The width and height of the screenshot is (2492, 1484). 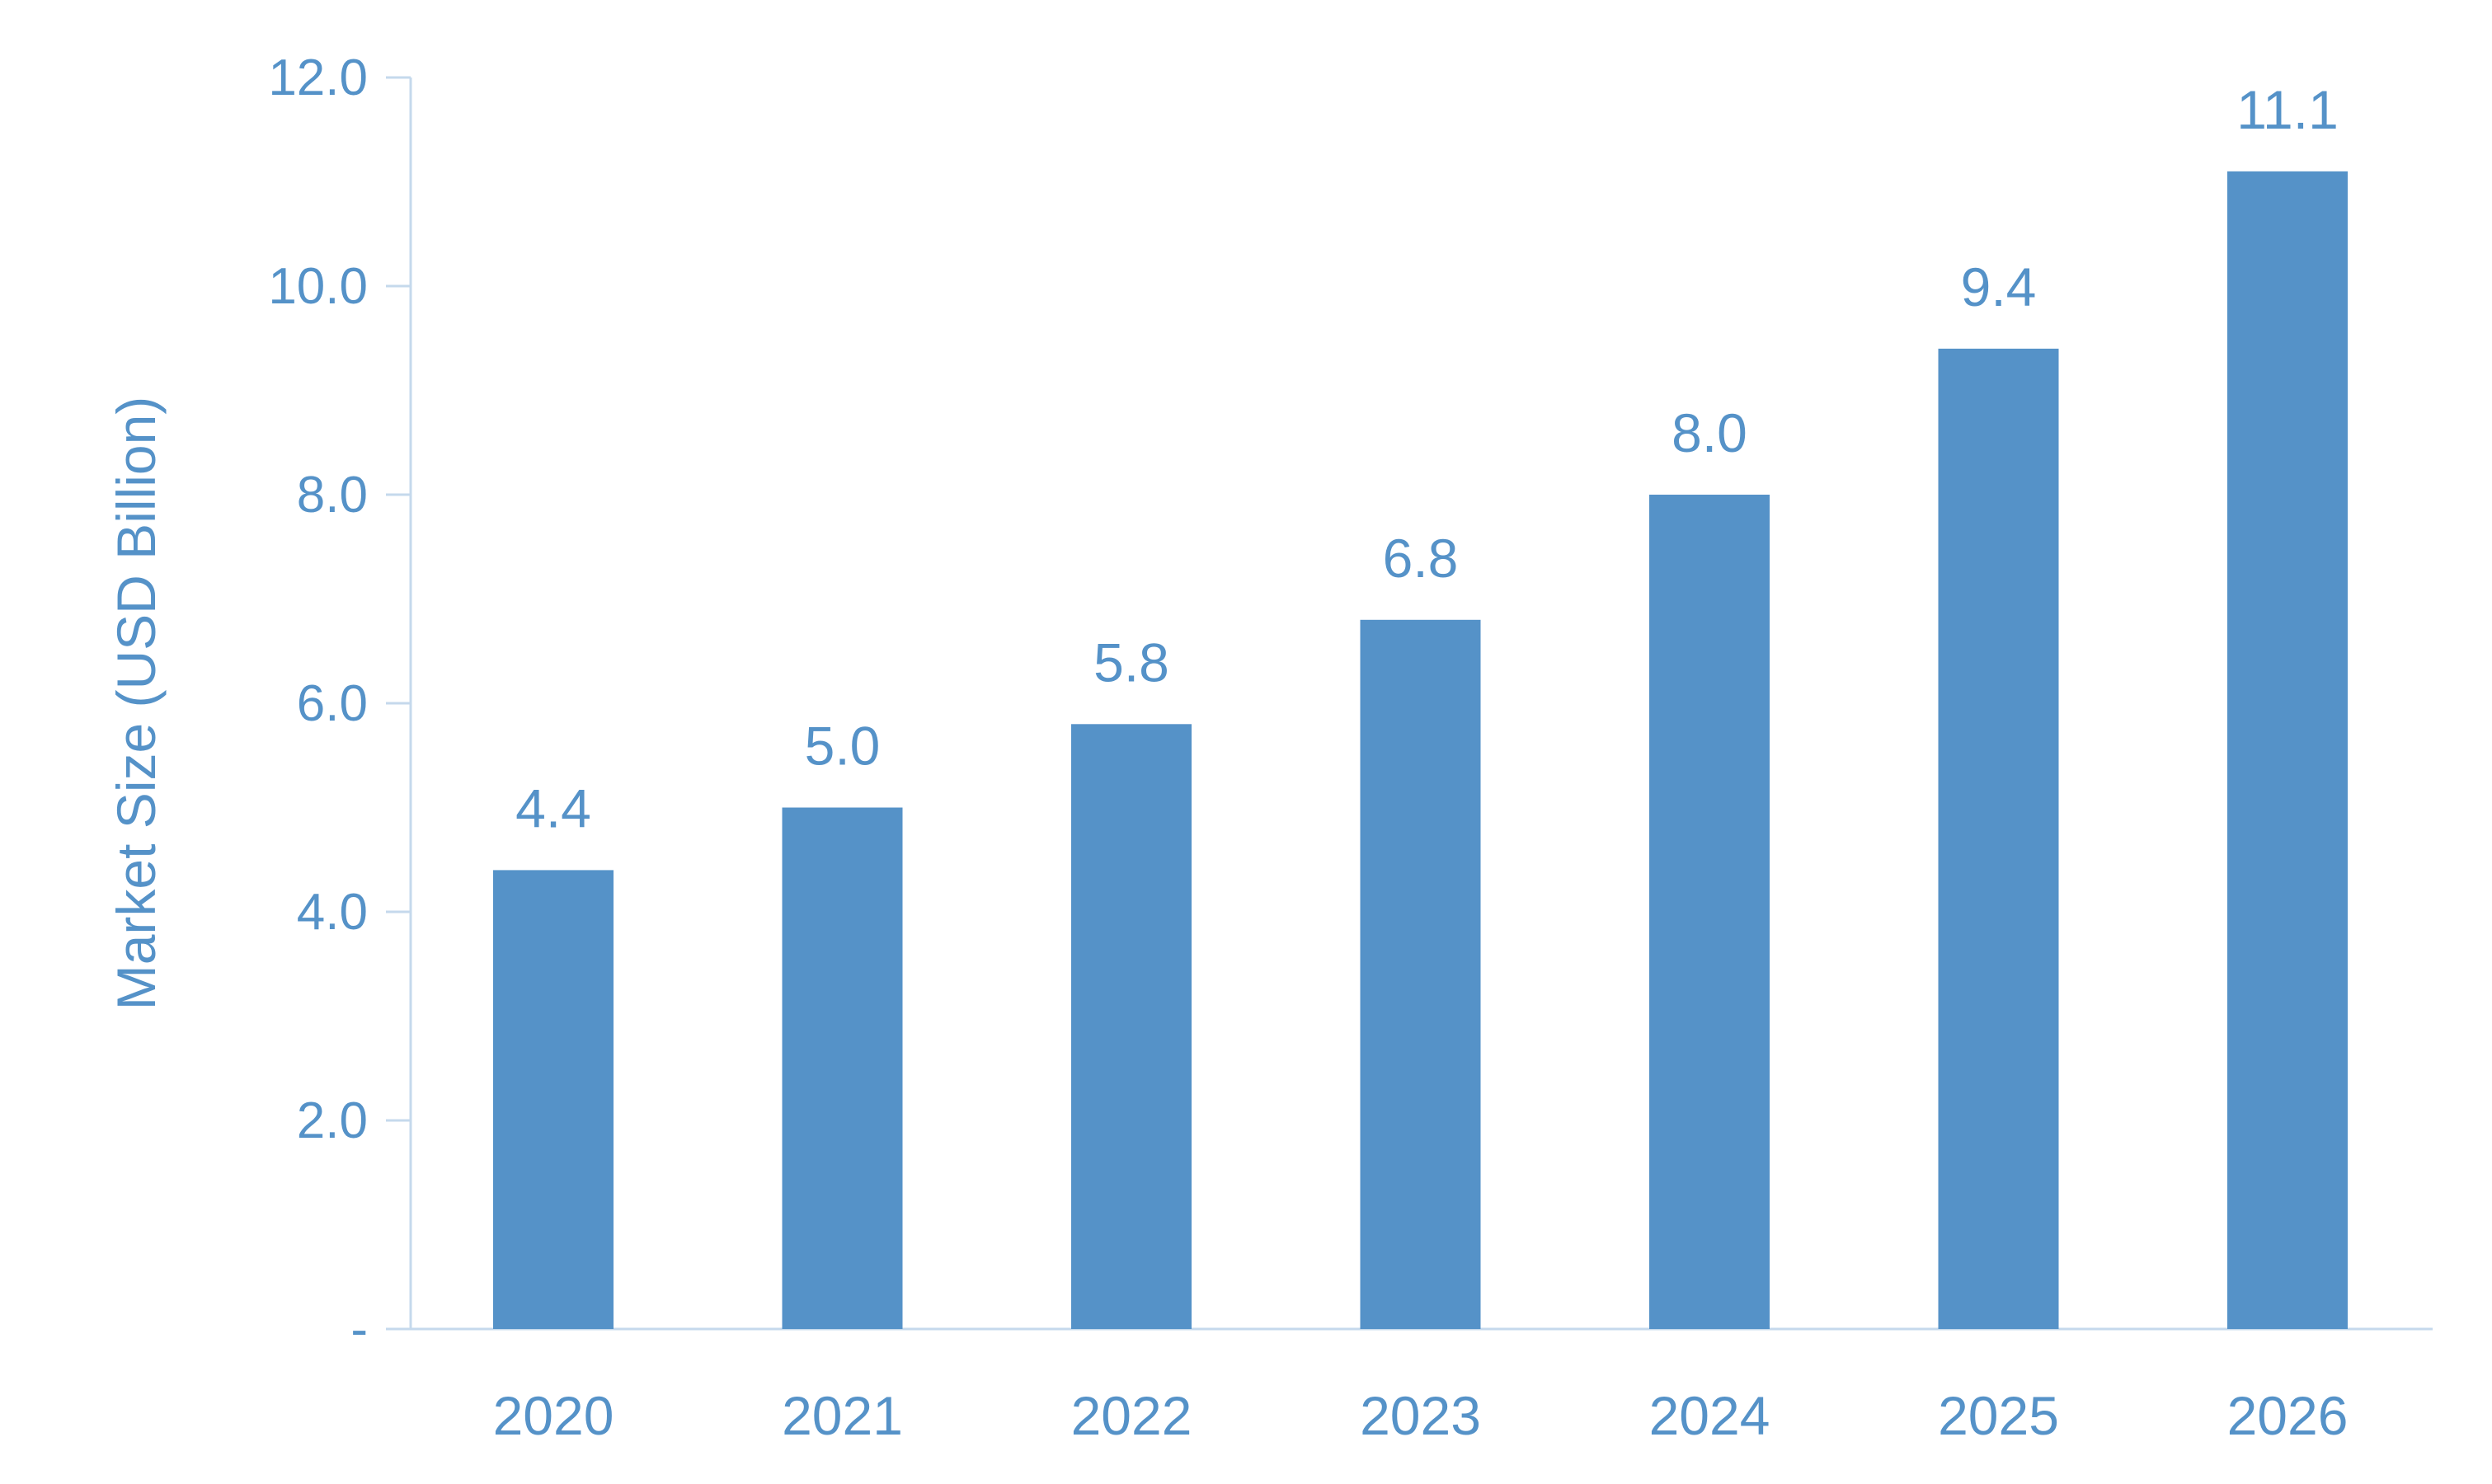 What do you see at coordinates (843, 1068) in the screenshot?
I see `bar-2021` at bounding box center [843, 1068].